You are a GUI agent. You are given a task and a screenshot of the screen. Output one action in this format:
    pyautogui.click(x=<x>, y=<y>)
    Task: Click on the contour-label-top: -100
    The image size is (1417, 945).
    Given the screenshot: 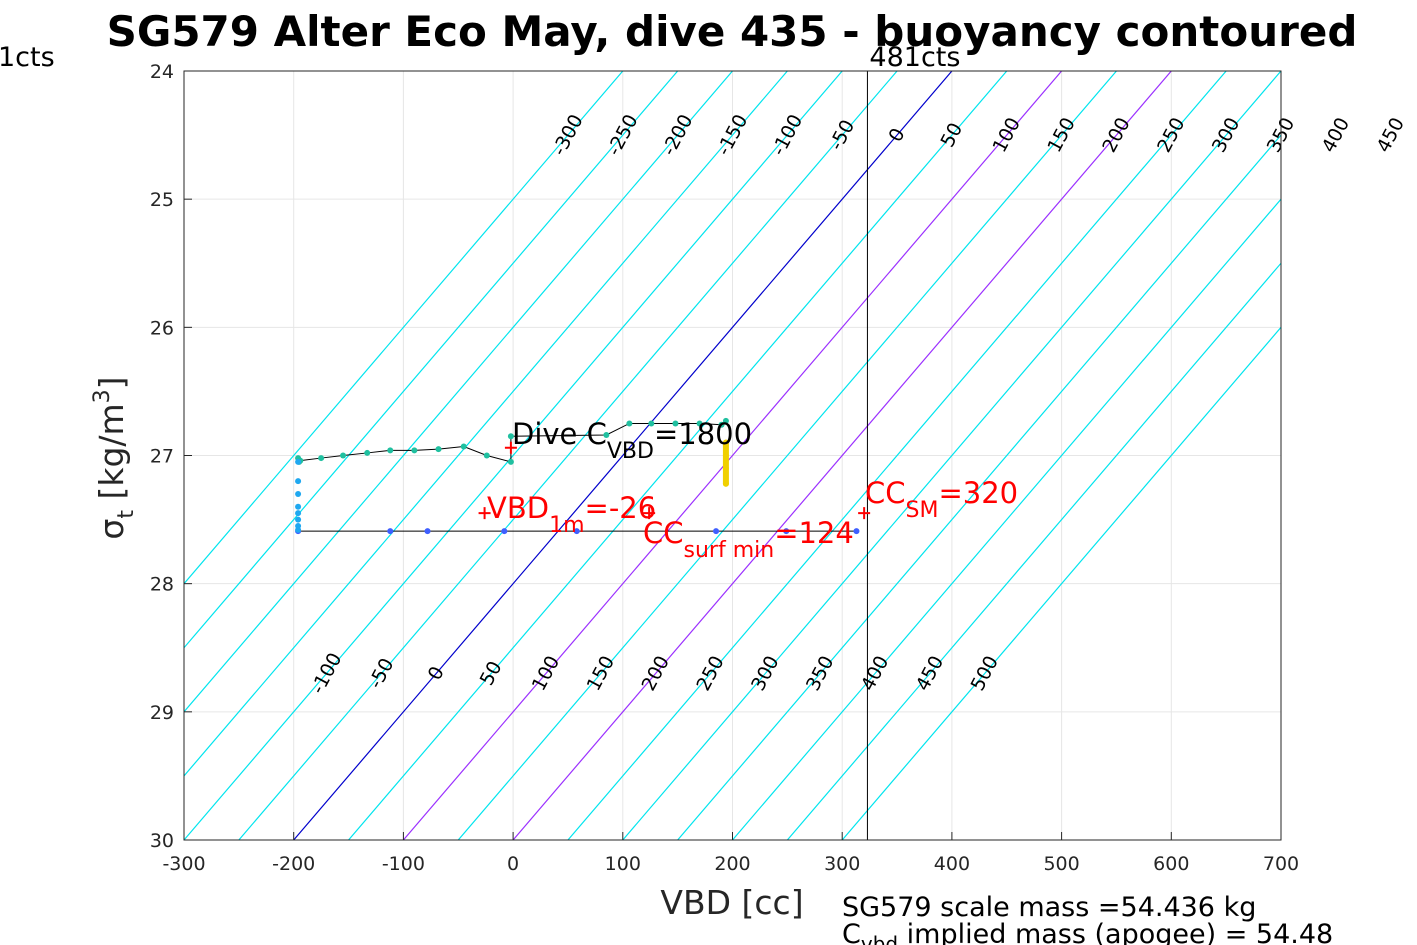 What is the action you would take?
    pyautogui.click(x=788, y=135)
    